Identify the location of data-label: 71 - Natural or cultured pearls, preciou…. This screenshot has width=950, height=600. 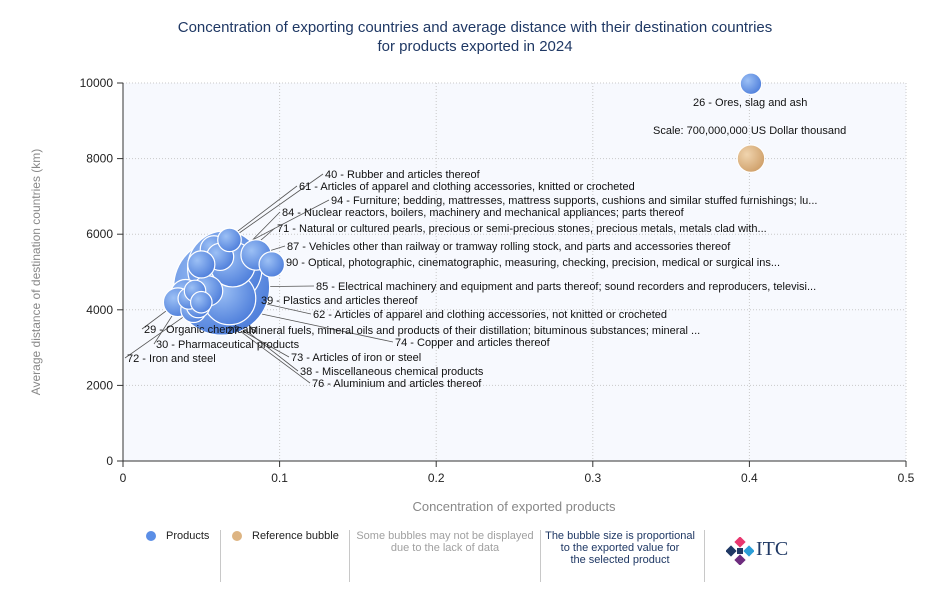
(522, 229).